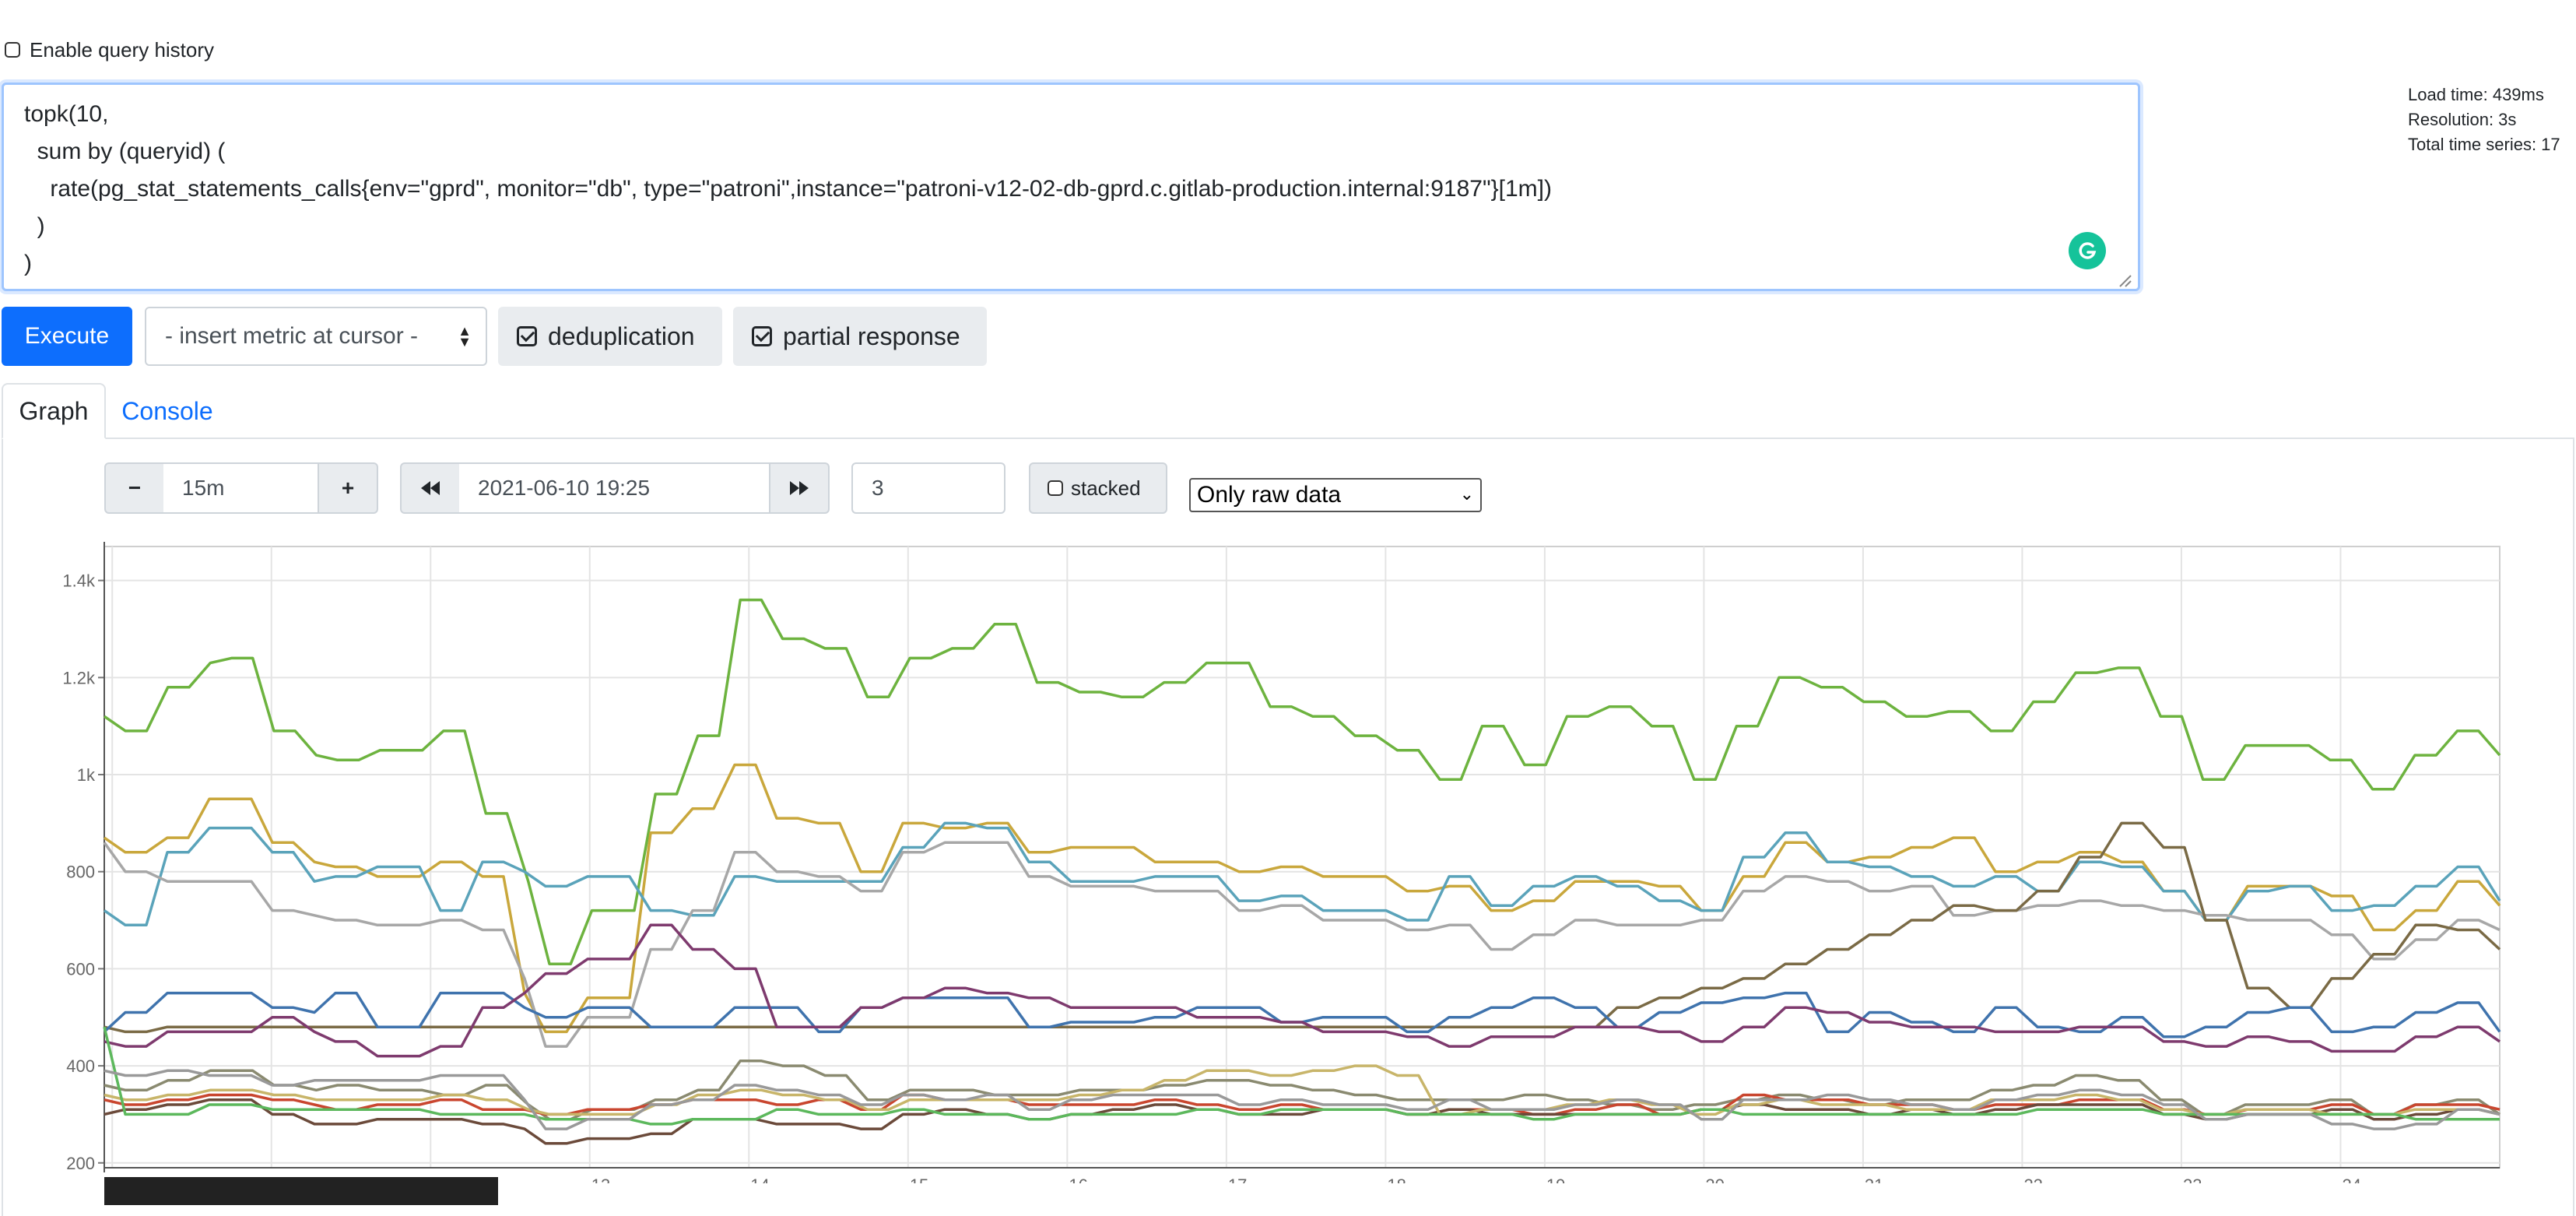 The image size is (2576, 1216). I want to click on total-series: Total time series: 17, so click(2484, 145).